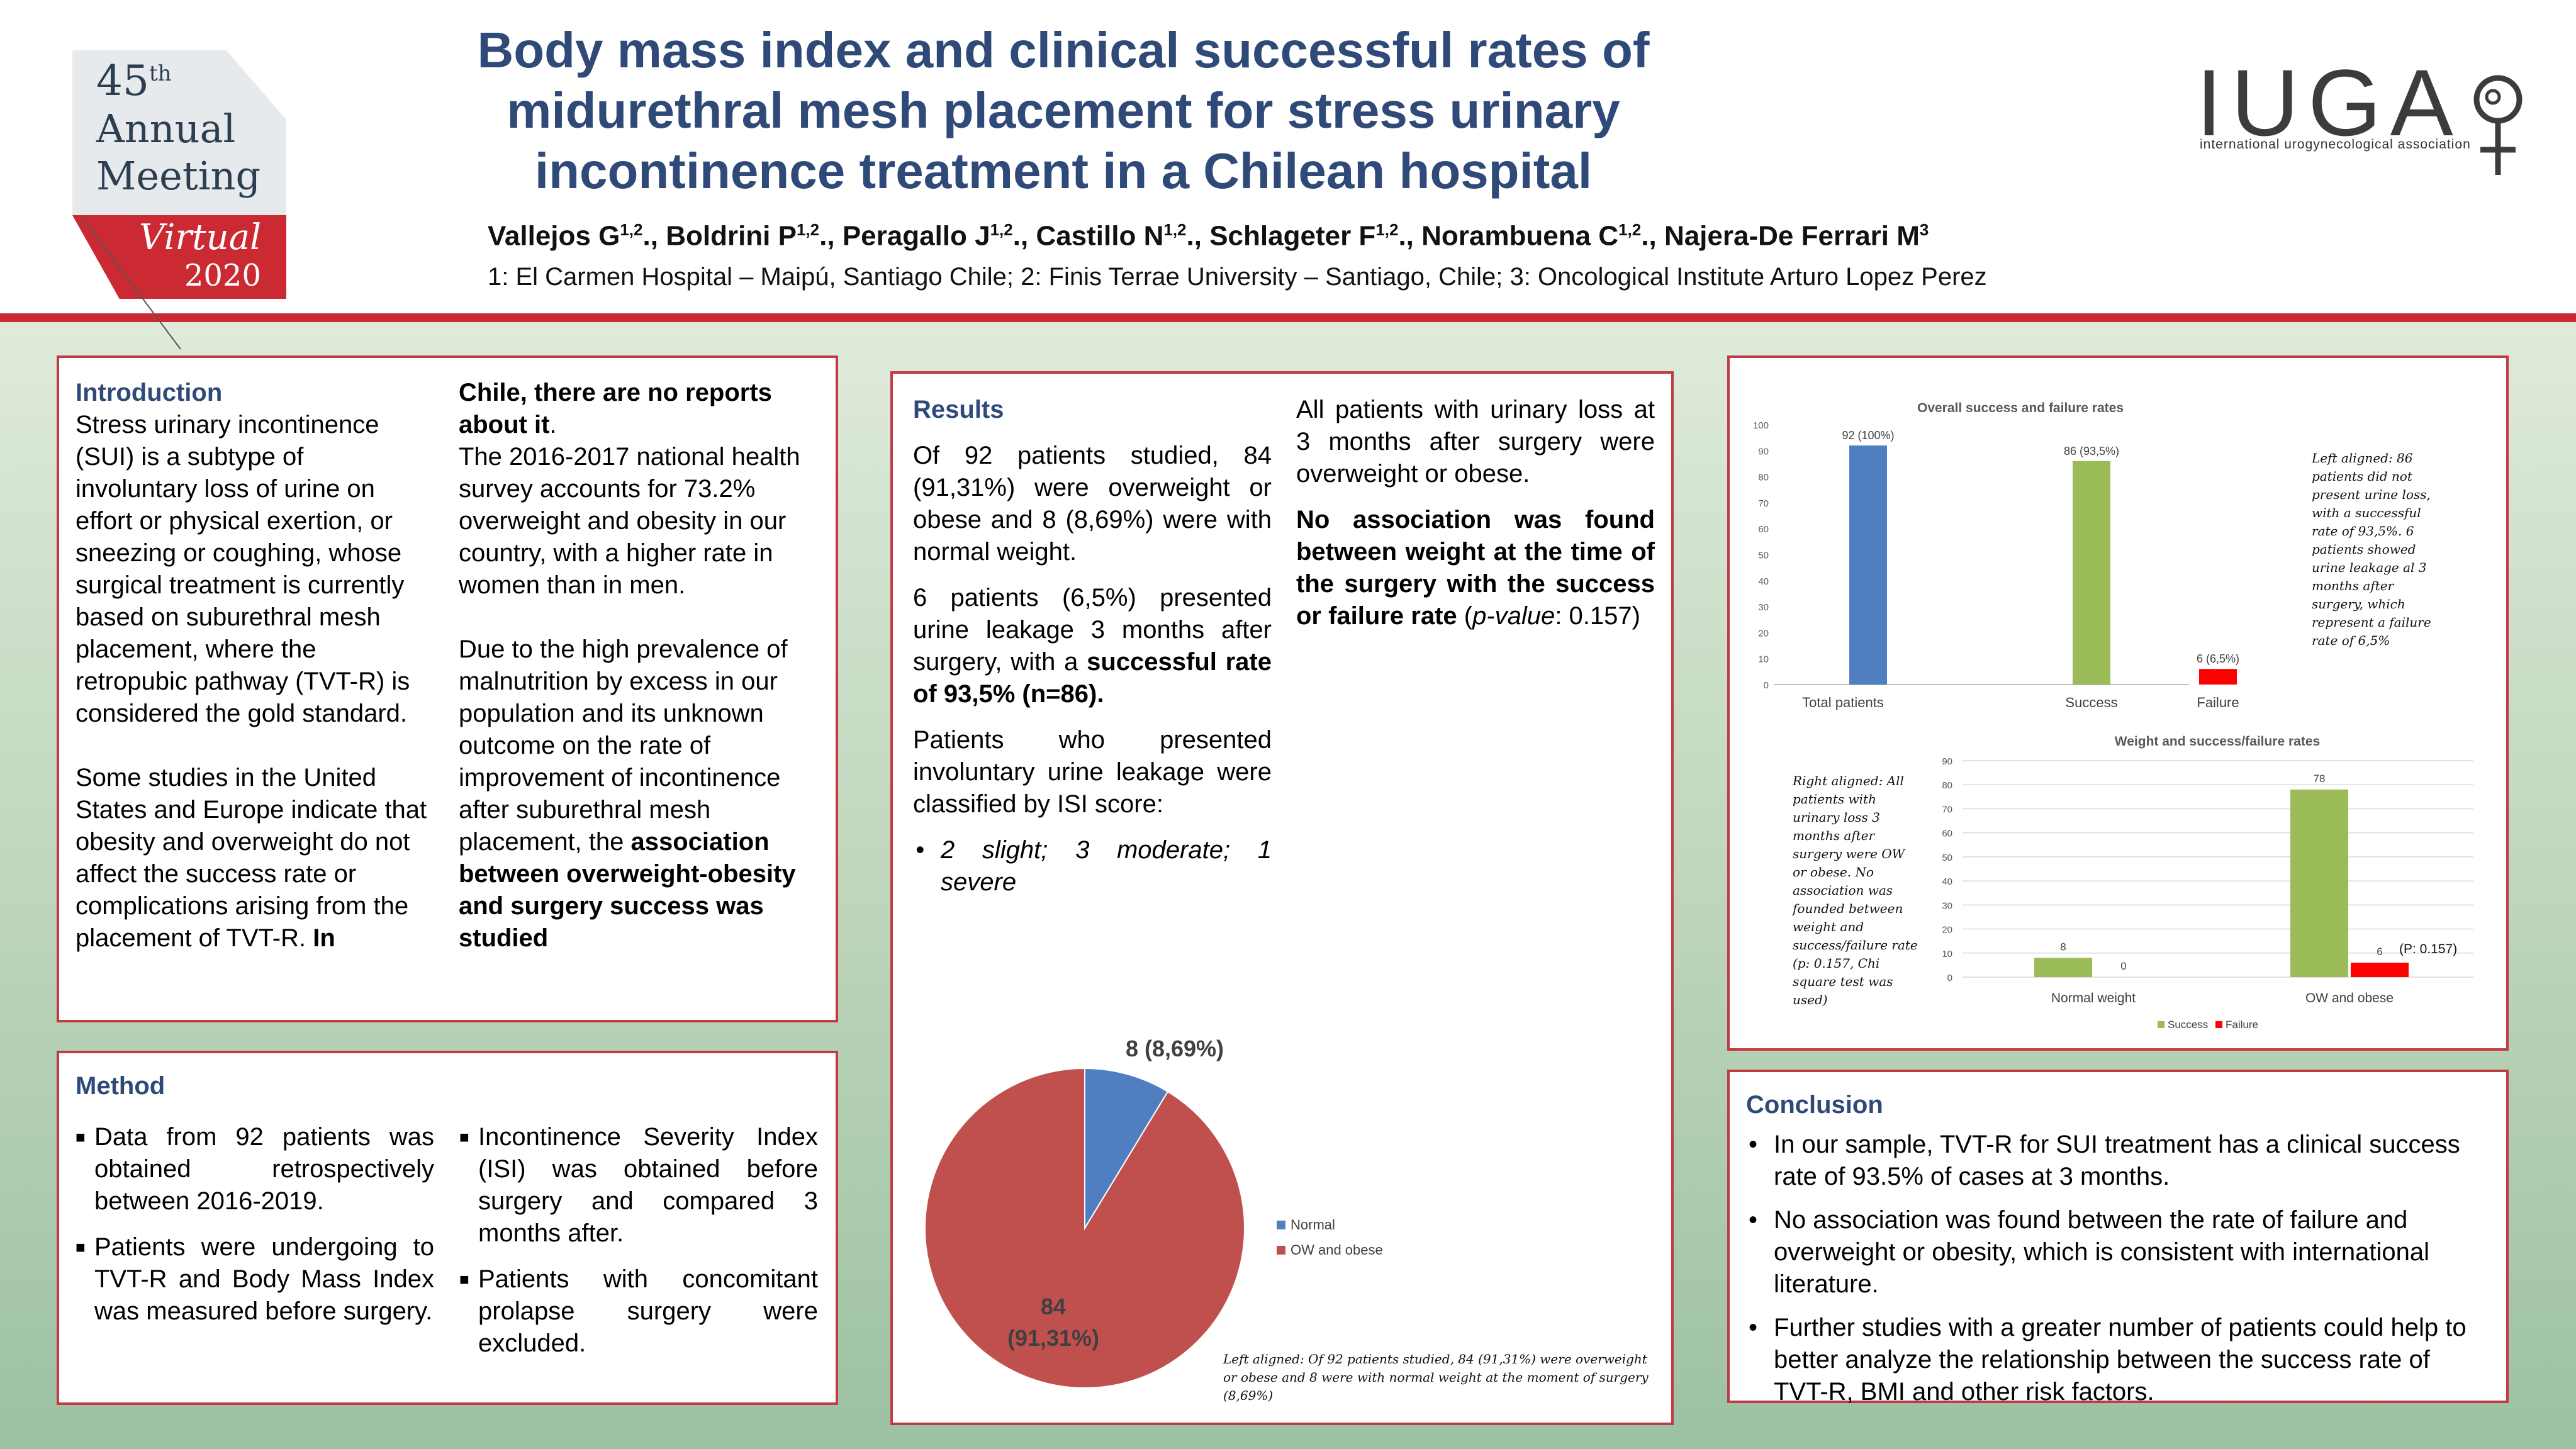  What do you see at coordinates (2242, 1025) in the screenshot?
I see `bar2-legend-label: Failure` at bounding box center [2242, 1025].